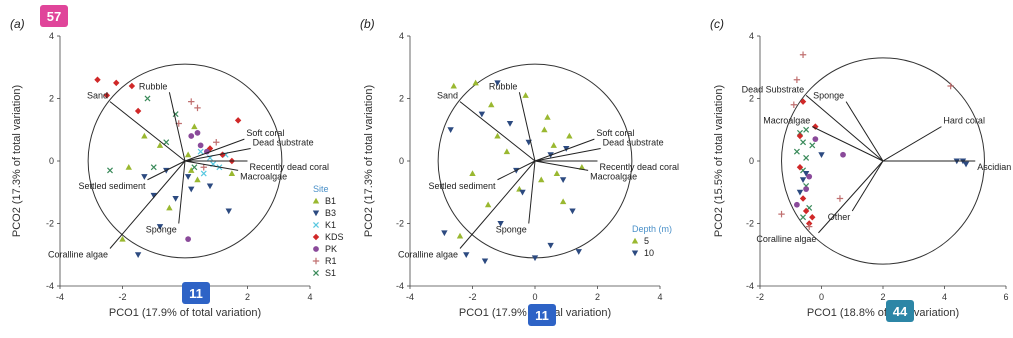 The width and height of the screenshot is (1013, 338). What do you see at coordinates (263, 176) in the screenshot?
I see `vector-label: Macroalgae` at bounding box center [263, 176].